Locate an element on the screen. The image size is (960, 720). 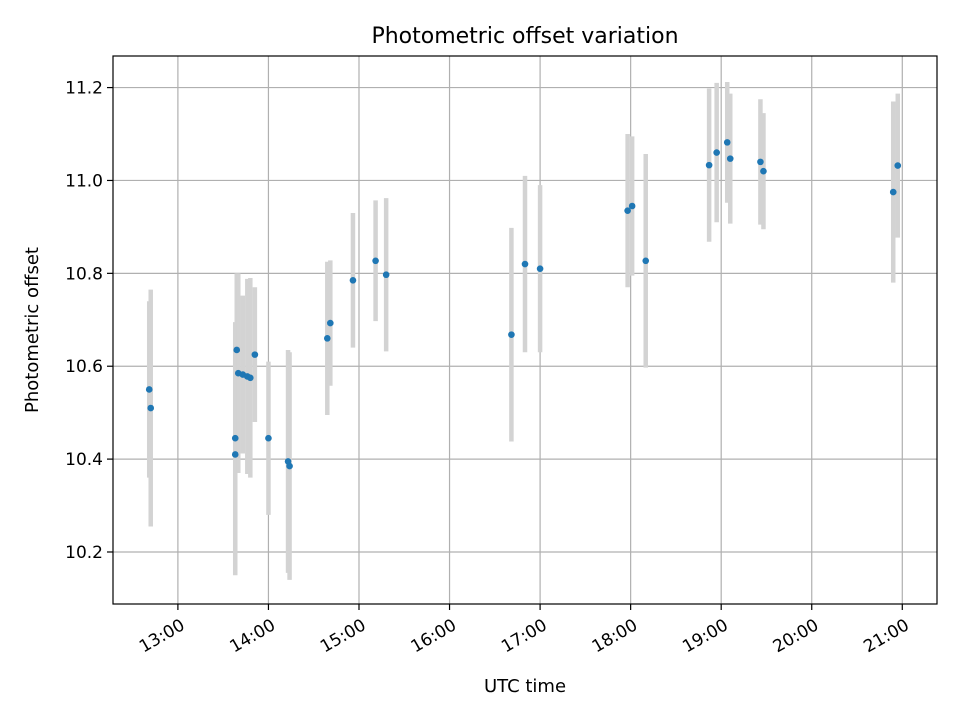
y-tick-label: 10.4 is located at coordinates (84, 460).